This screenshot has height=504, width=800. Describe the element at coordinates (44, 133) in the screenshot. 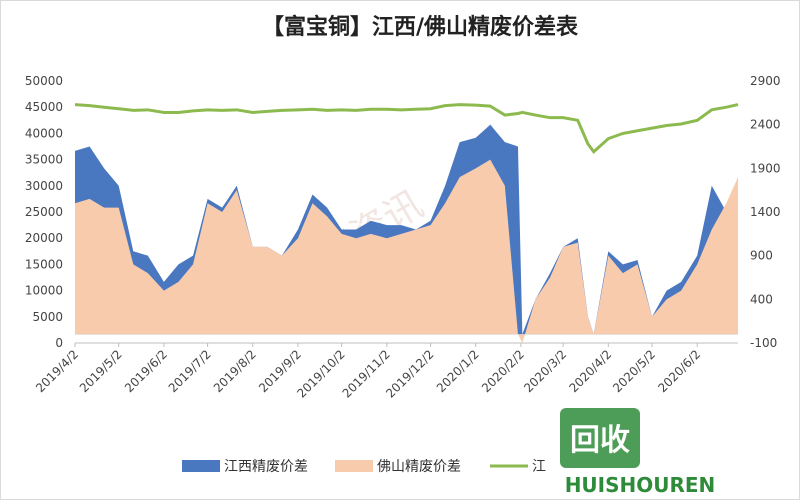

I see `y-tick-label: 40000` at that location.